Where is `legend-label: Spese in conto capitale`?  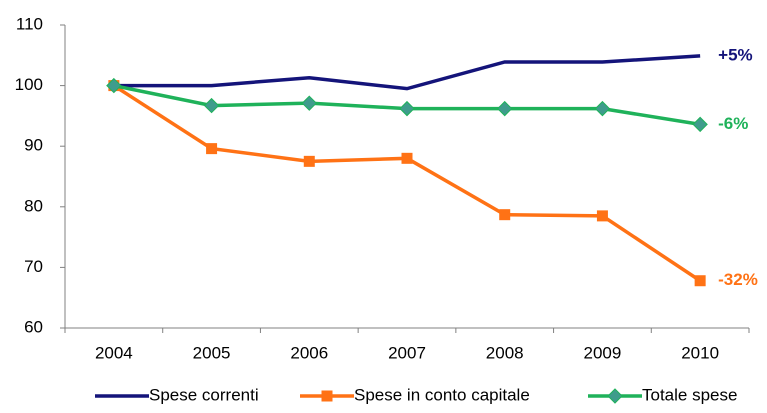
legend-label: Spese in conto capitale is located at coordinates (442, 394).